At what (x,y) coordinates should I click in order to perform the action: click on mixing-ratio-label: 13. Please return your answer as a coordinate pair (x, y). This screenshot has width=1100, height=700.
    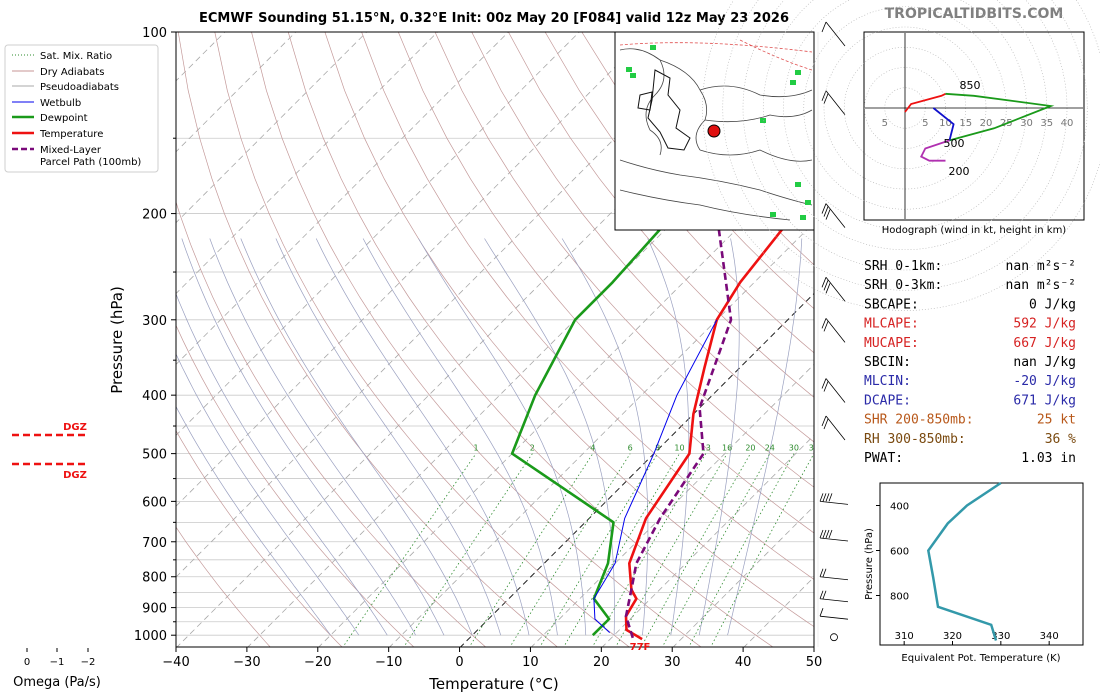
    Looking at the image, I should click on (706, 448).